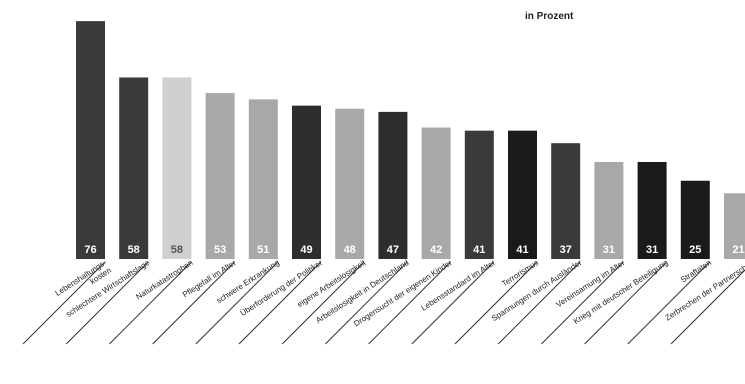  What do you see at coordinates (436, 250) in the screenshot?
I see `data-label: 42` at bounding box center [436, 250].